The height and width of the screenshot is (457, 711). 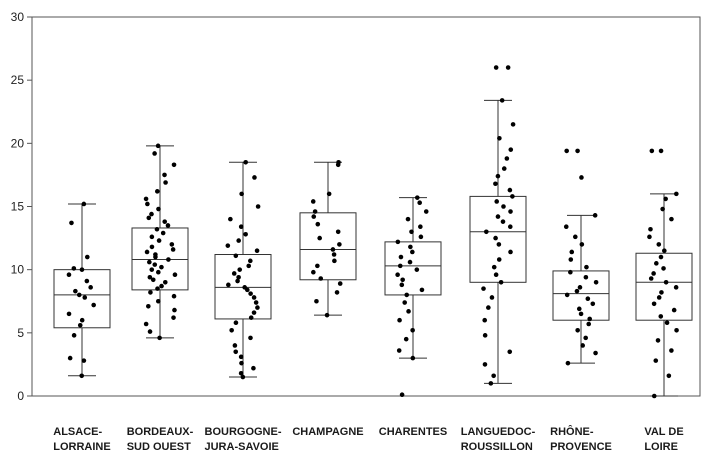 I want to click on x-category-label: RHÔNE- PROVENCE, so click(x=581, y=439).